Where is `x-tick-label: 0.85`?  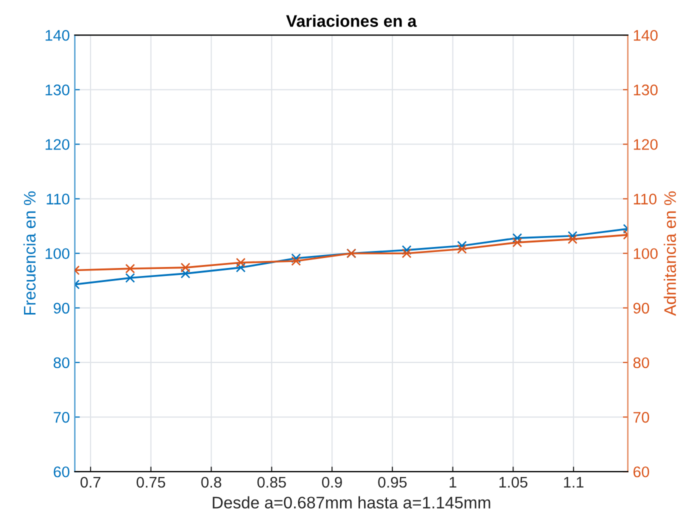 x-tick-label: 0.85 is located at coordinates (271, 482).